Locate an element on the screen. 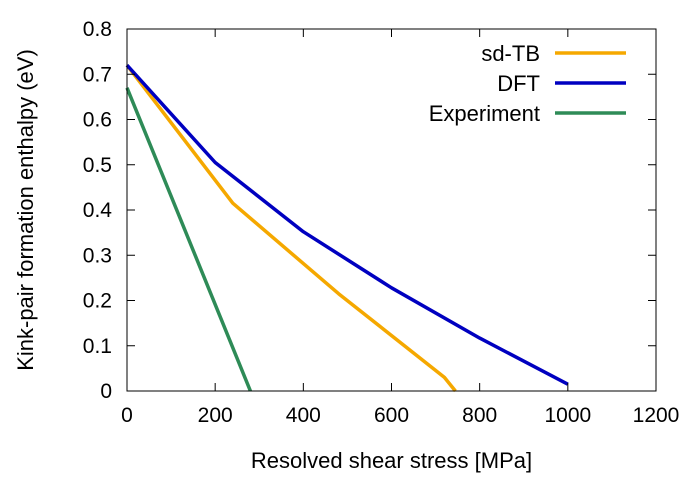 The height and width of the screenshot is (480, 700). x-tick-label: 600 is located at coordinates (391, 415).